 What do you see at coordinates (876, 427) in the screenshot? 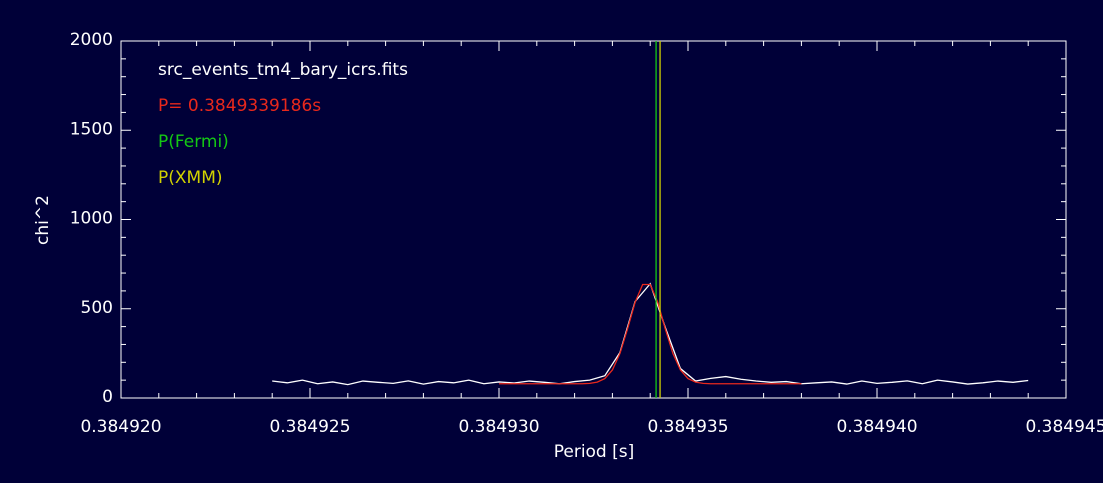
I see `x-tick-label: 0.384940` at bounding box center [876, 427].